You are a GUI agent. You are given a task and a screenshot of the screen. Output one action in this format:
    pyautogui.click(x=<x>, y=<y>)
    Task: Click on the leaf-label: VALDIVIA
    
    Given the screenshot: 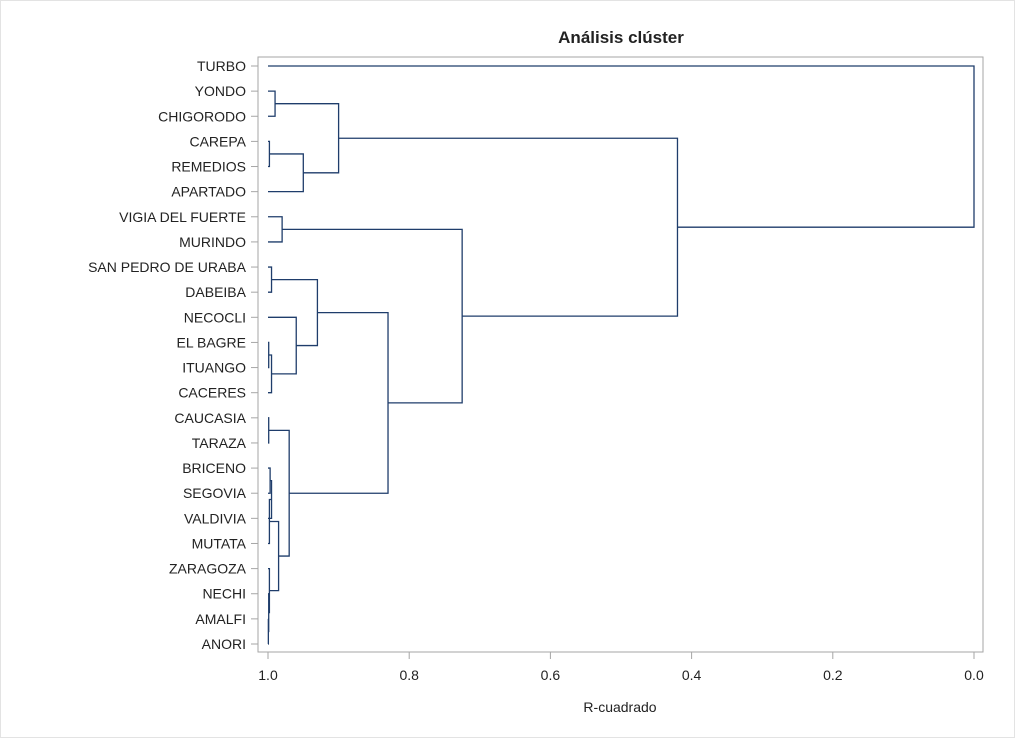 What is the action you would take?
    pyautogui.click(x=215, y=518)
    